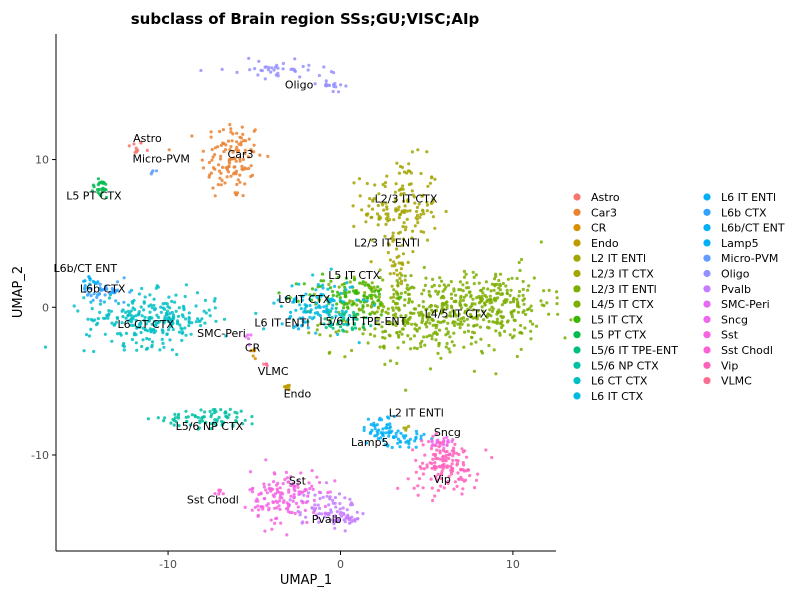 This screenshot has height=600, width=800. What do you see at coordinates (340, 564) in the screenshot?
I see `x-tick-label: 0` at bounding box center [340, 564].